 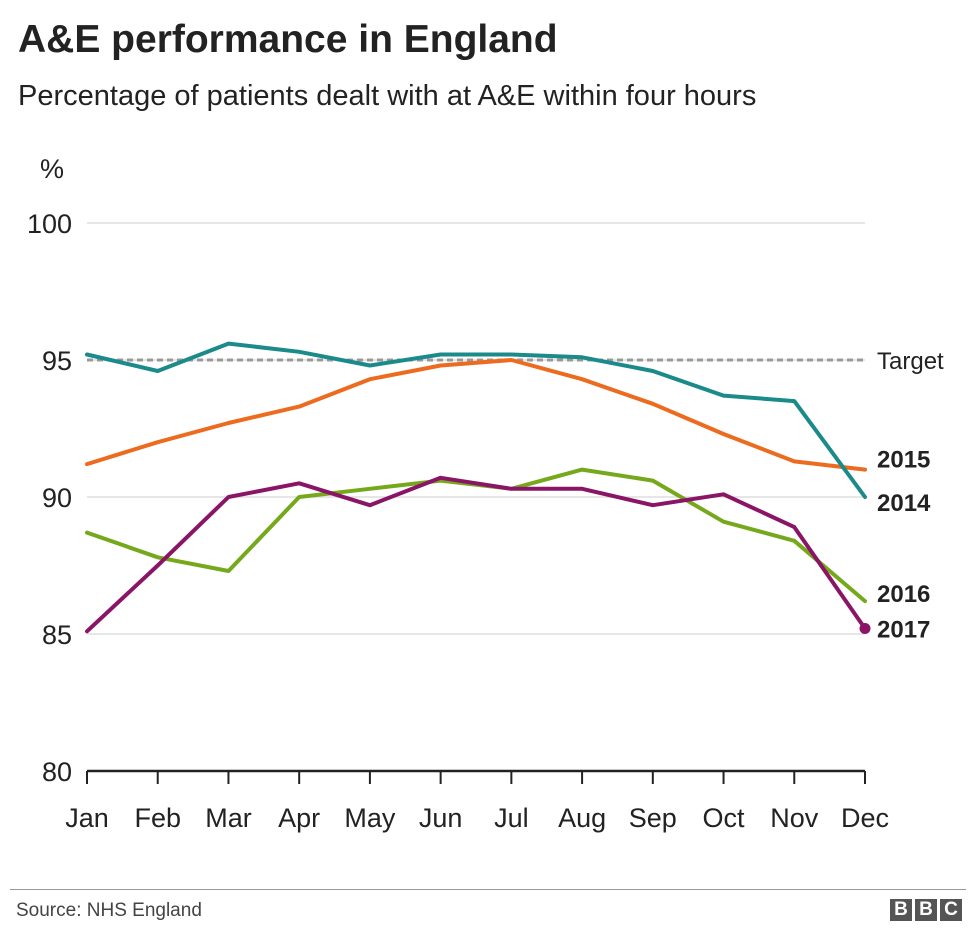 What do you see at coordinates (288, 39) in the screenshot?
I see `chart-title: A&E performance in England` at bounding box center [288, 39].